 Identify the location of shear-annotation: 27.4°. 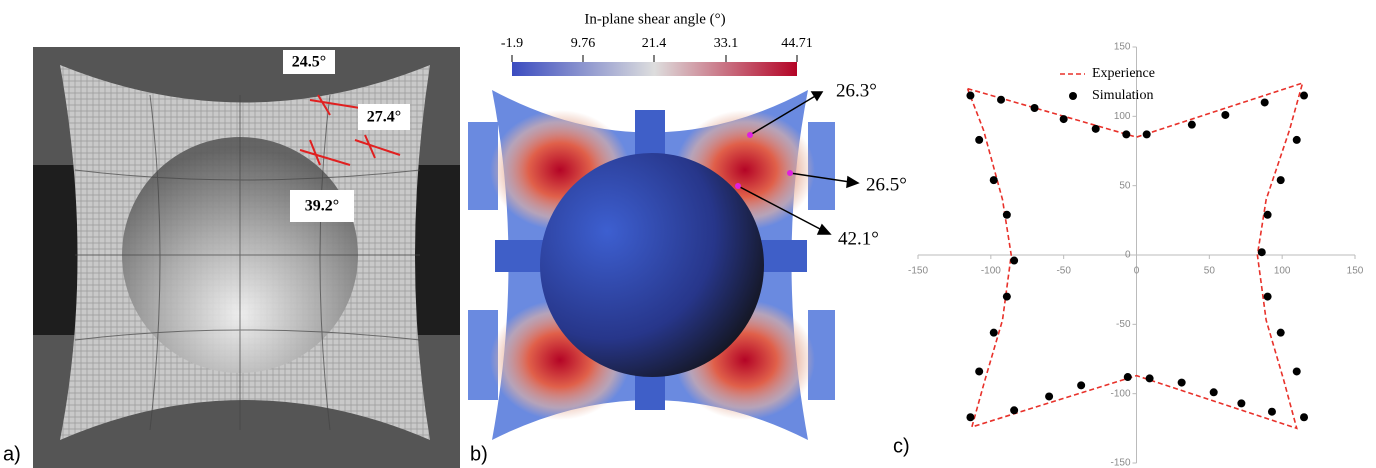
(384, 117).